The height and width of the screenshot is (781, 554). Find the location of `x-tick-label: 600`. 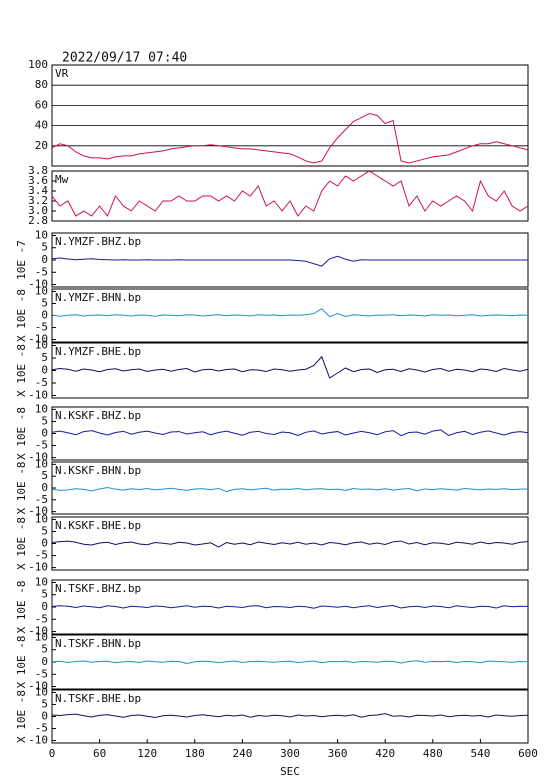

x-tick-label: 600 is located at coordinates (528, 753).